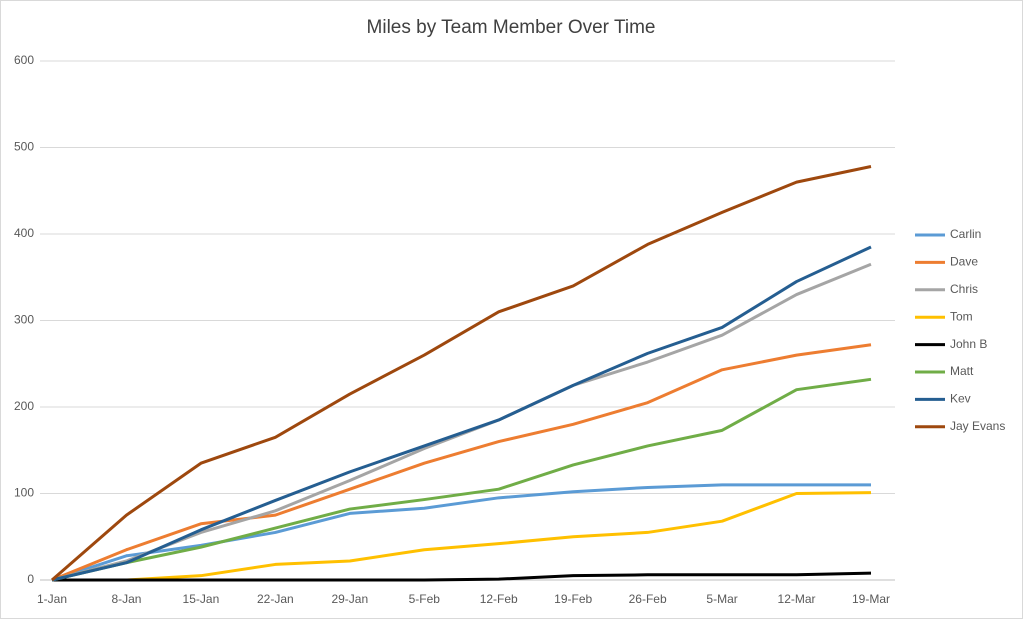 The width and height of the screenshot is (1023, 619). I want to click on y-tick-label: 200, so click(24, 406).